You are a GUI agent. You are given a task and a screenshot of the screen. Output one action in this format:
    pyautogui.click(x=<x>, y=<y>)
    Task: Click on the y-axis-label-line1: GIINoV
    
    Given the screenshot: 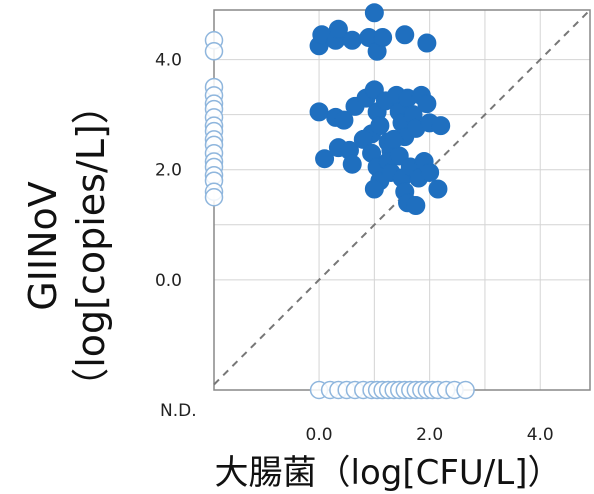 What is the action you would take?
    pyautogui.click(x=43, y=246)
    